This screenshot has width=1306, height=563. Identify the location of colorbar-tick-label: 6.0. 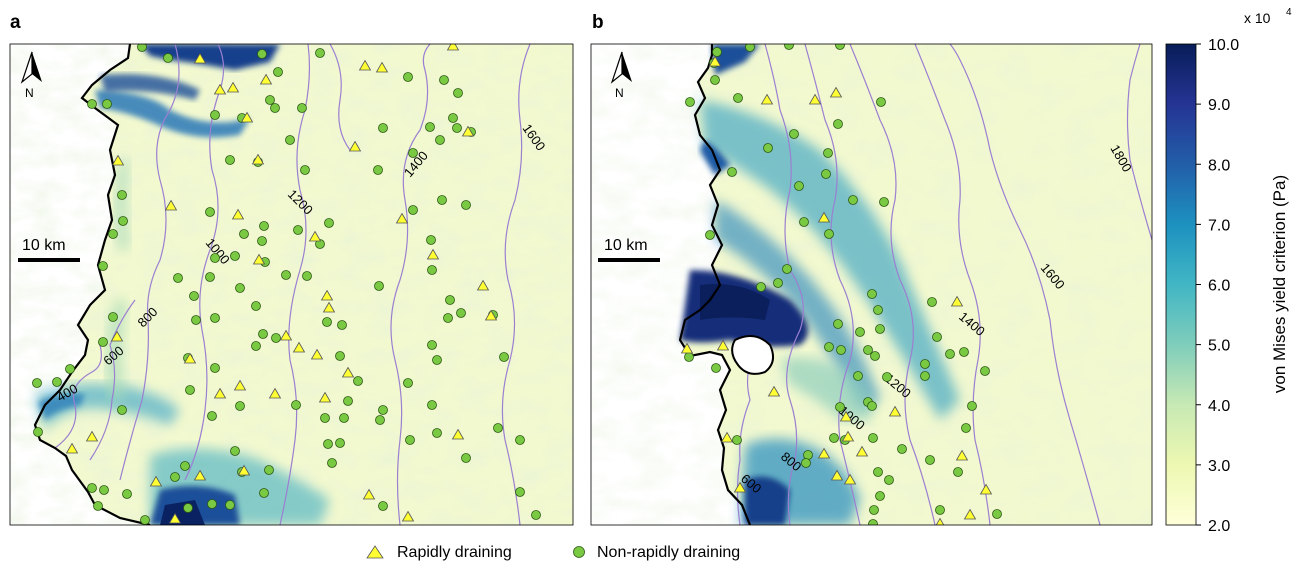
(1219, 286).